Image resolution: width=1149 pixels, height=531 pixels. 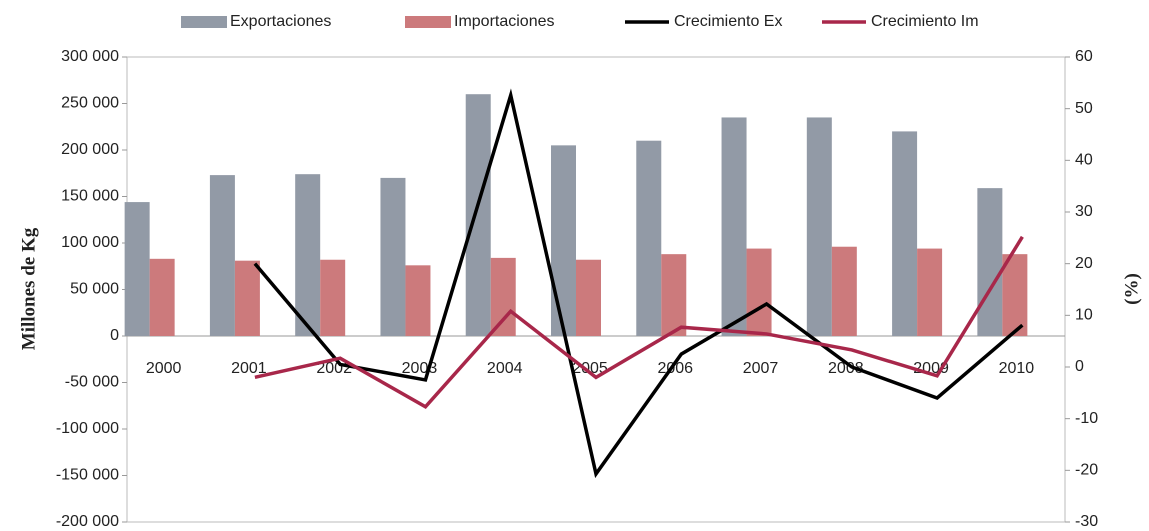 What do you see at coordinates (505, 368) in the screenshot?
I see `x-tick-label: 2004` at bounding box center [505, 368].